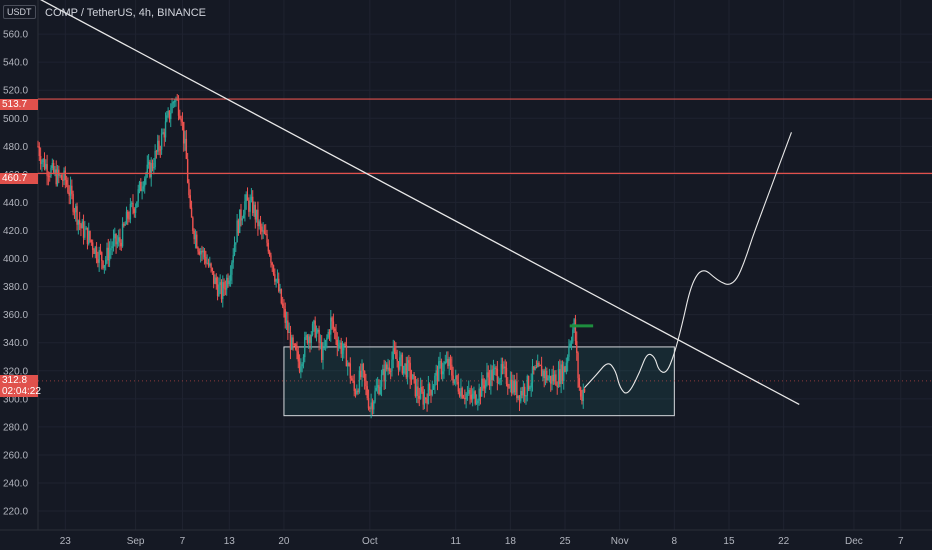 The image size is (932, 550). Describe the element at coordinates (675, 541) in the screenshot. I see `x-tick-label: 8` at that location.